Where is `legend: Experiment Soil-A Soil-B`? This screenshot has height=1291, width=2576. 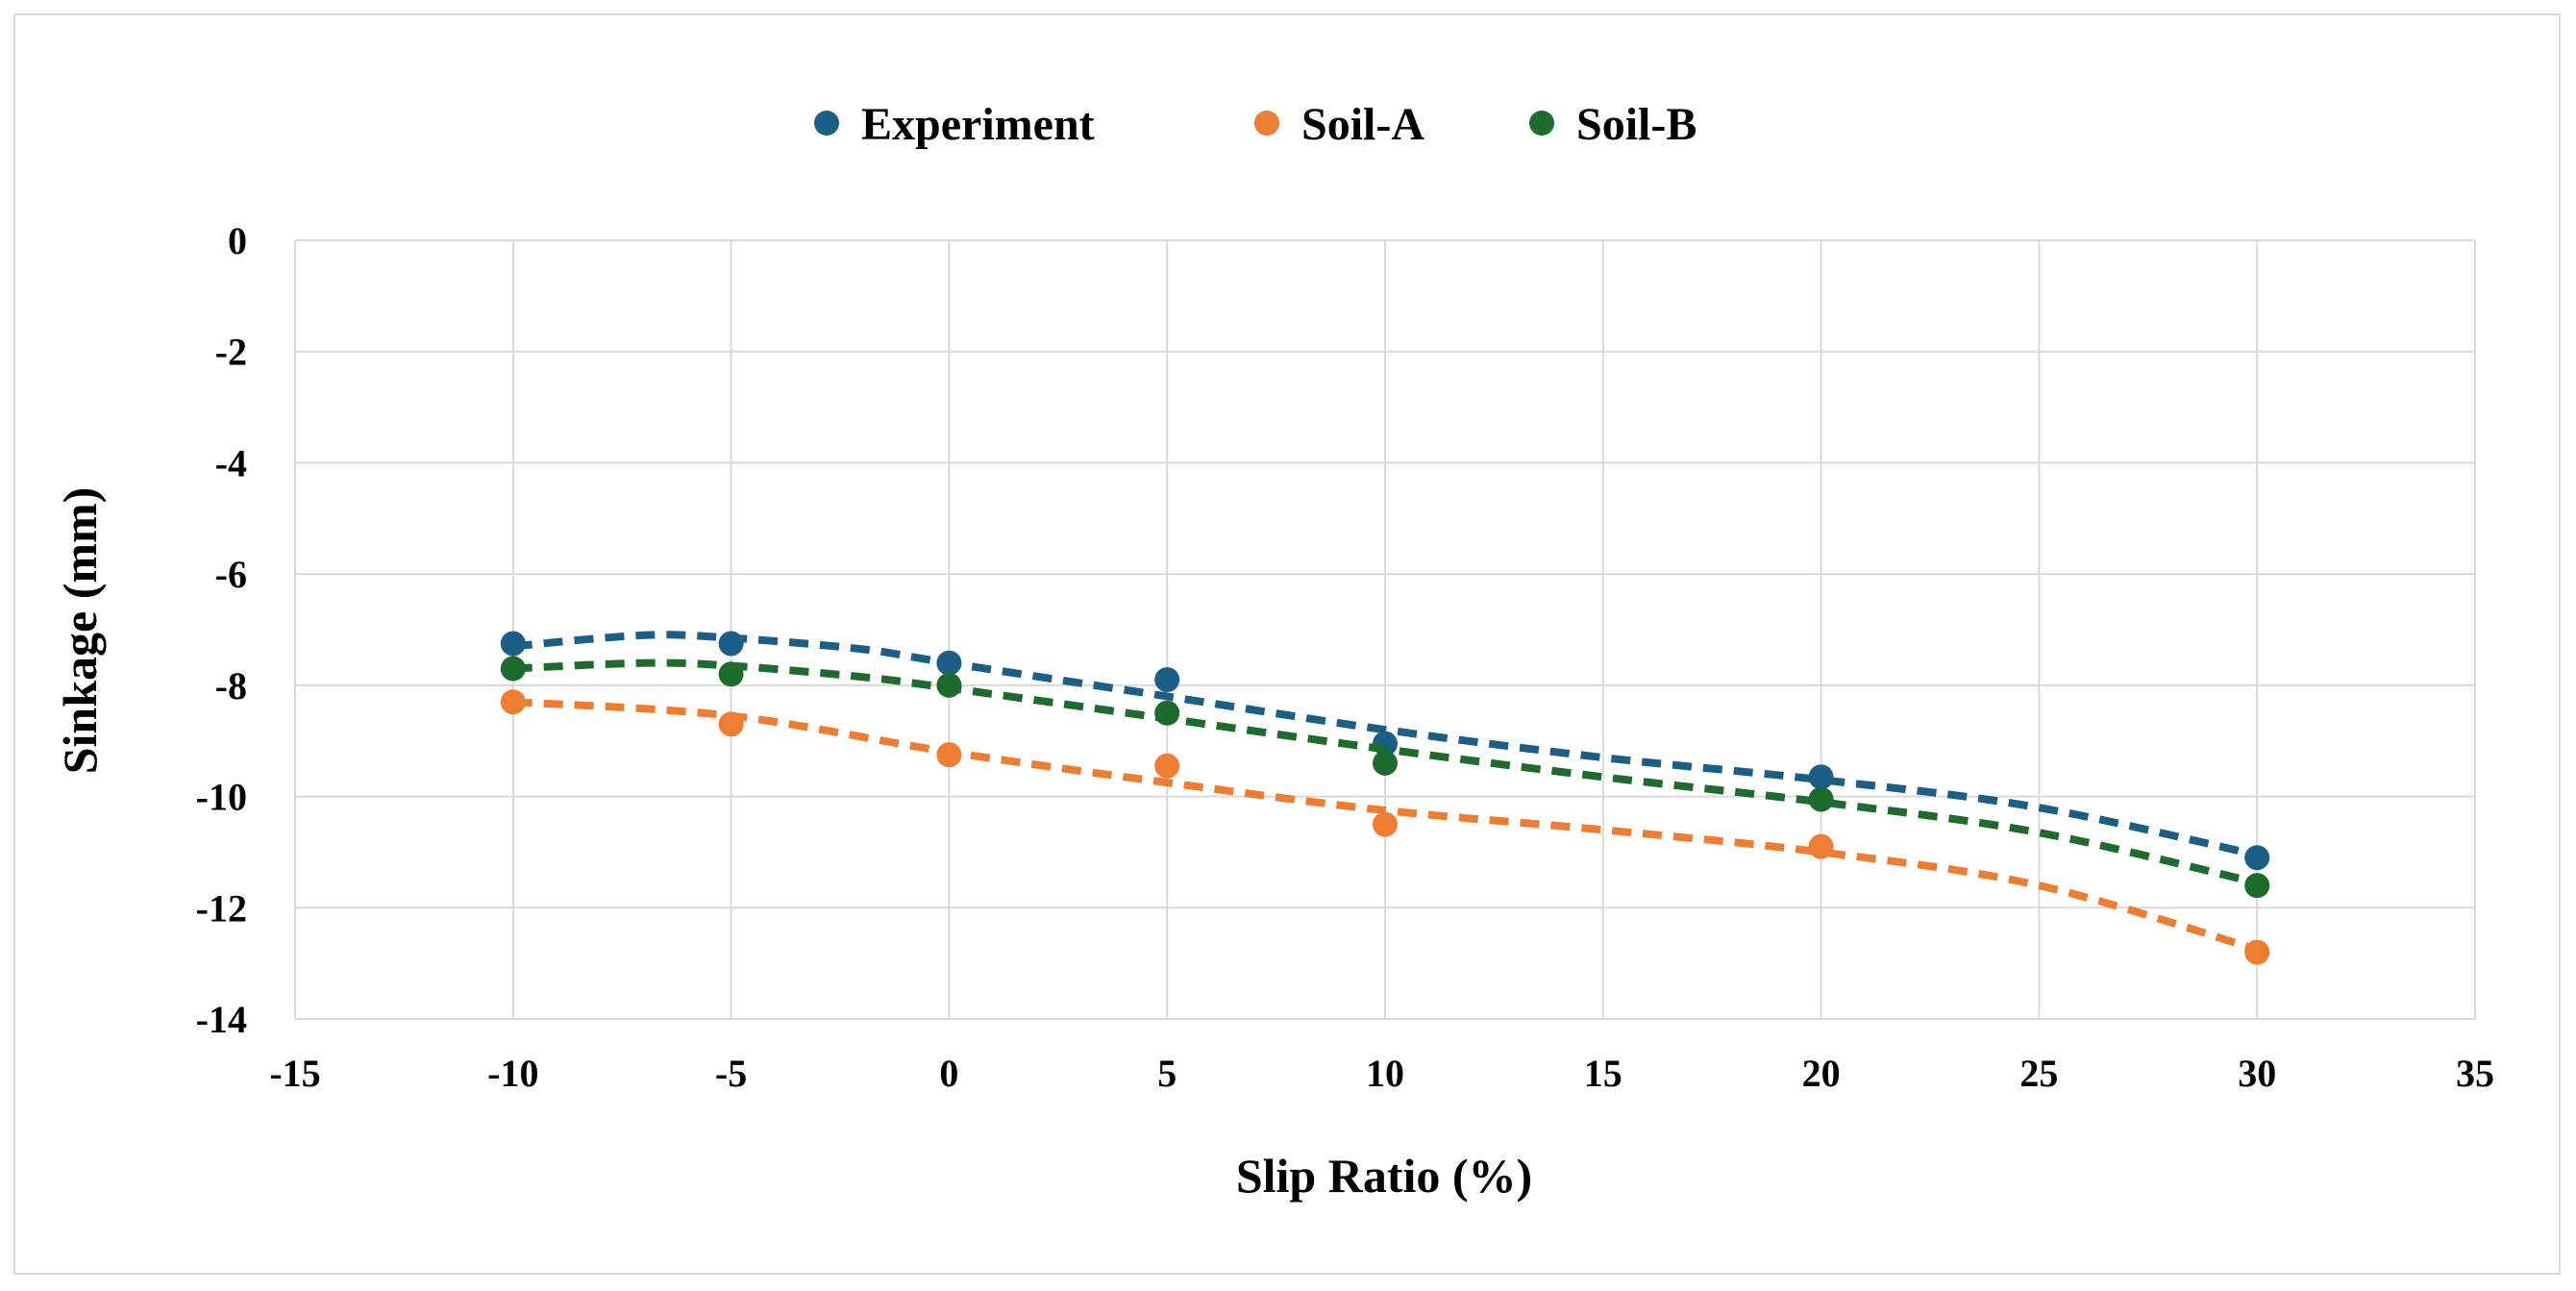
legend: Experiment Soil-A Soil-B is located at coordinates (1255, 124).